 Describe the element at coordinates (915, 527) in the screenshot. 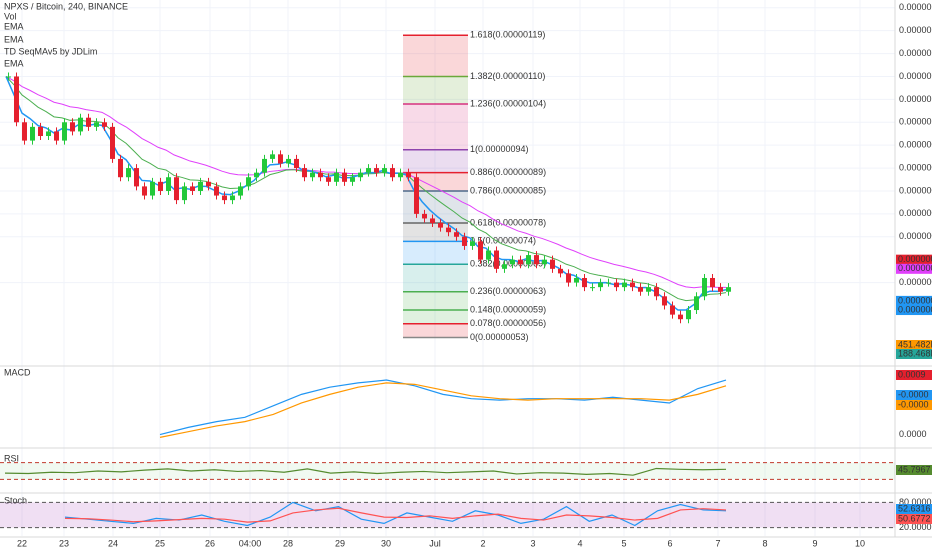

I see `axis-label: 20.0000` at that location.